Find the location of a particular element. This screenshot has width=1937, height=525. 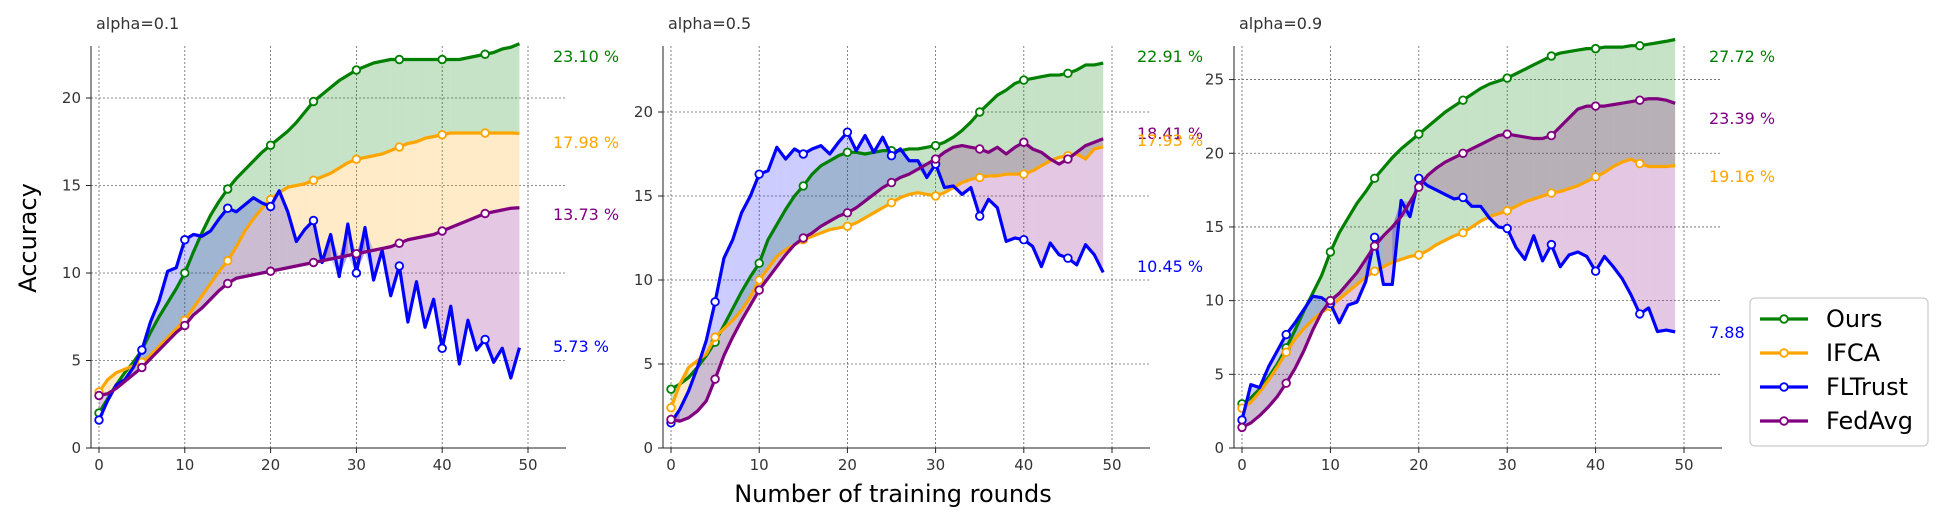

legend-entry-fltrust: FLTrust is located at coordinates (1834, 387).